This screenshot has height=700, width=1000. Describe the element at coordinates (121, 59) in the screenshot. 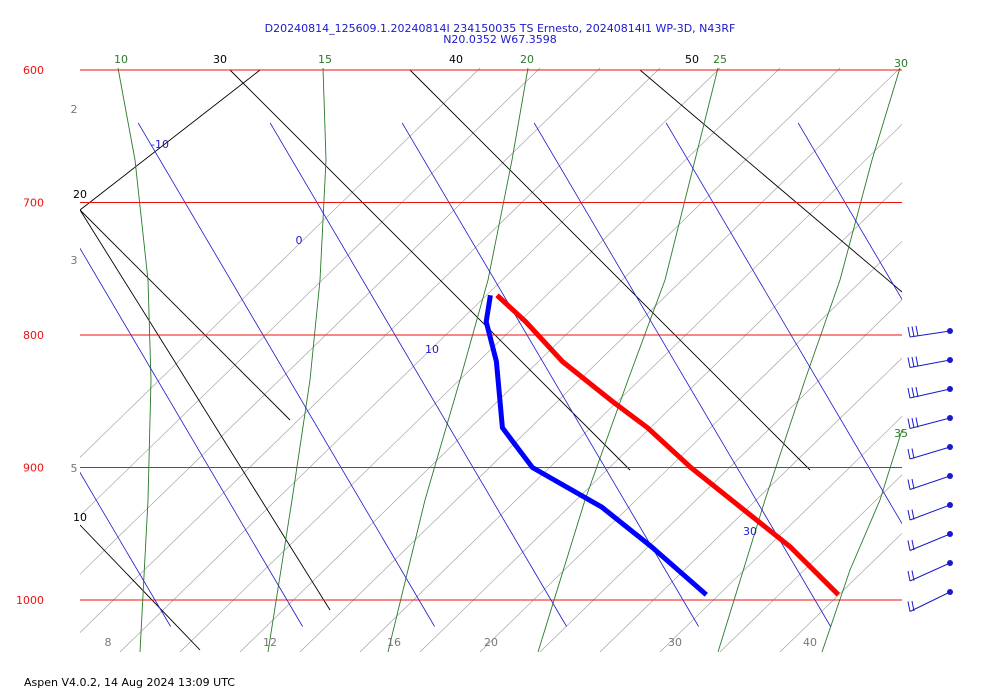

I see `moist-adiabat-label: 10` at that location.